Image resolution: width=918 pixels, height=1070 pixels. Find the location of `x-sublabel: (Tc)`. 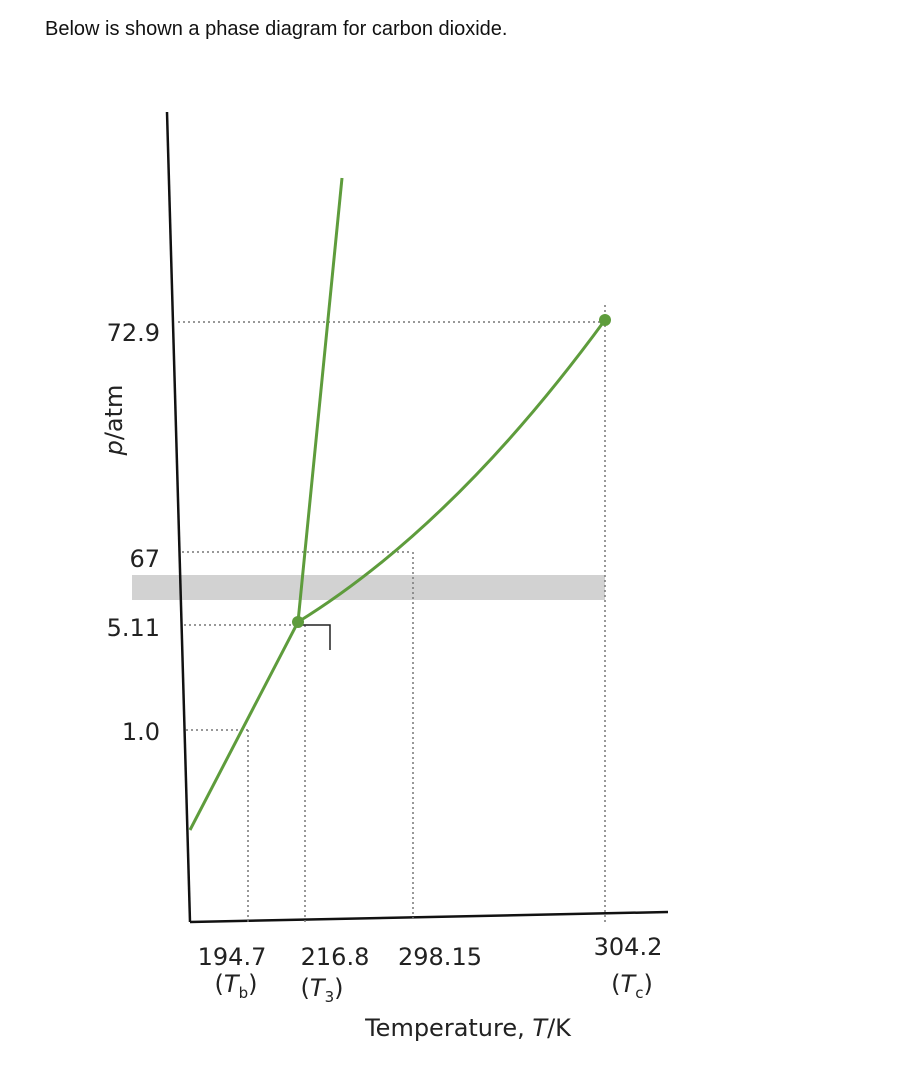

x-sublabel: (Tc) is located at coordinates (632, 986).